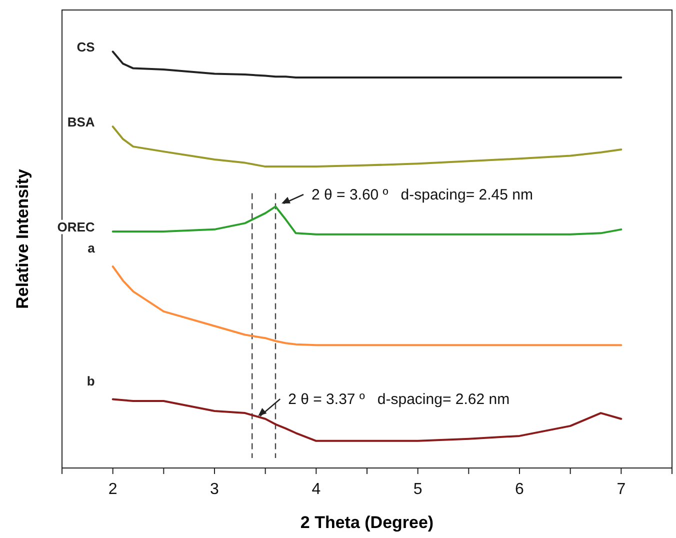 This screenshot has height=538, width=676. I want to click on series-label: BSA, so click(81, 122).